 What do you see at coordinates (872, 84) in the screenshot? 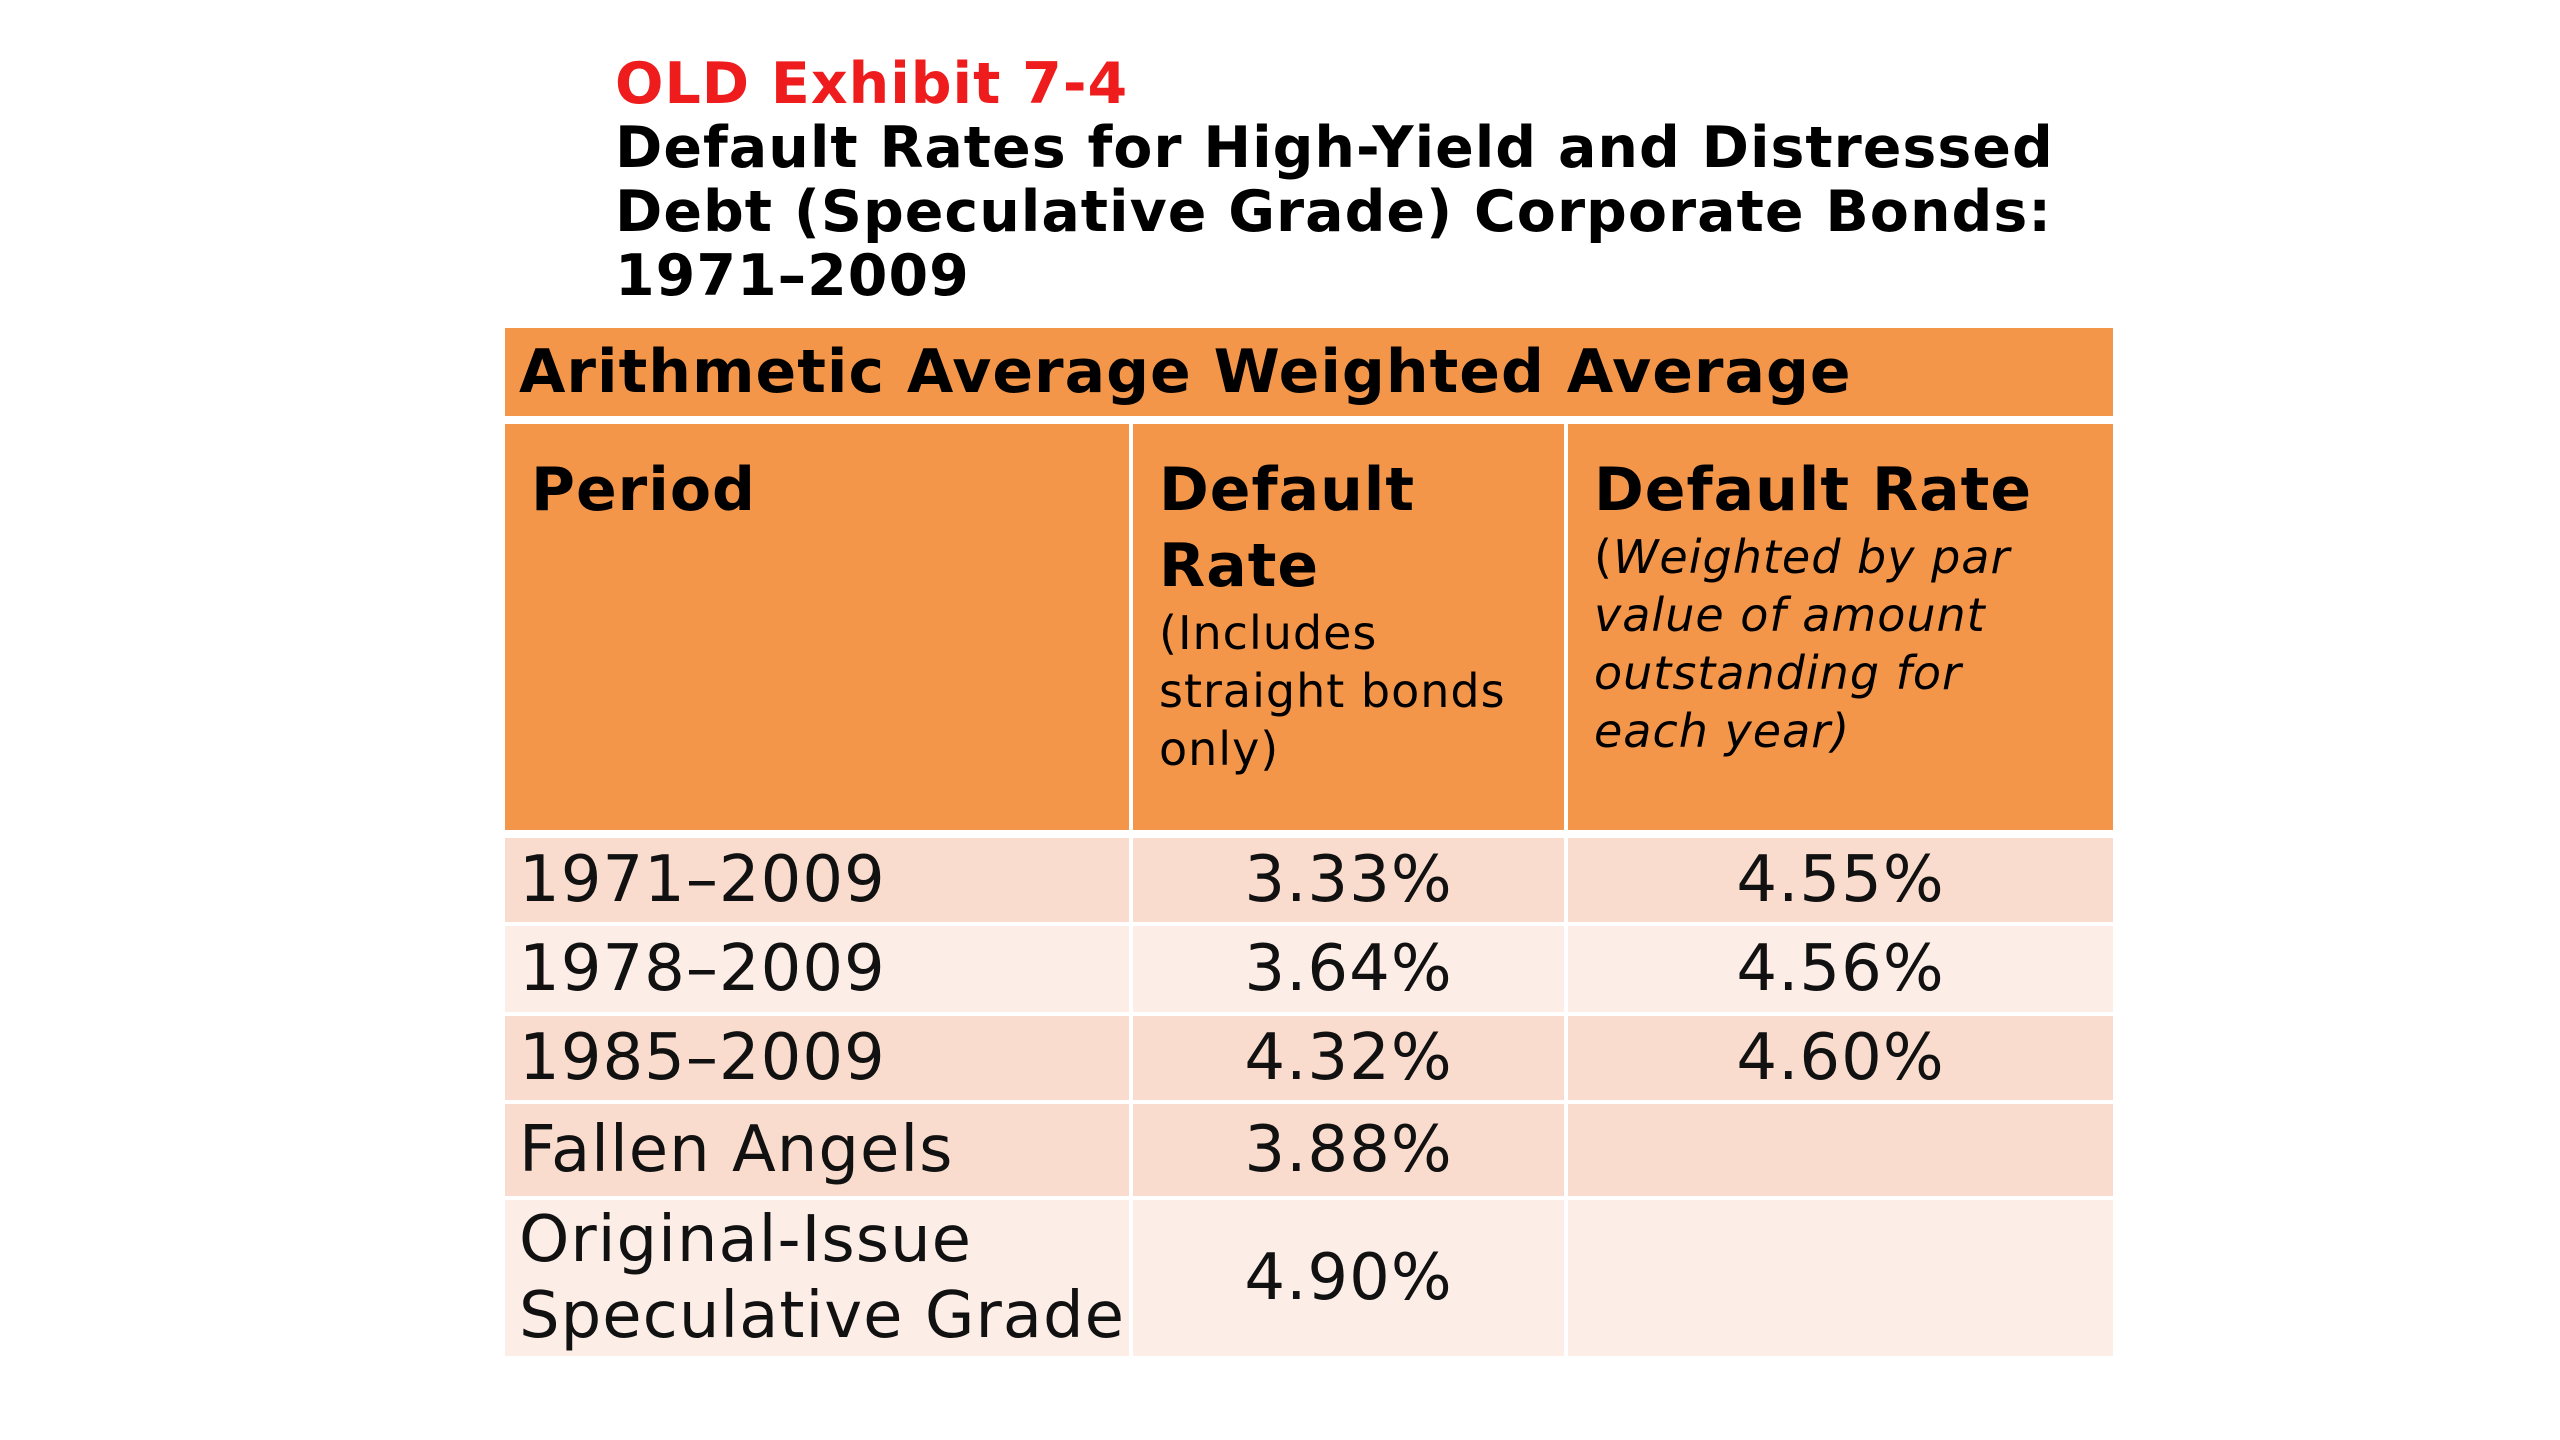
I see `exhibit-label: OLD Exhibit 7-4` at bounding box center [872, 84].